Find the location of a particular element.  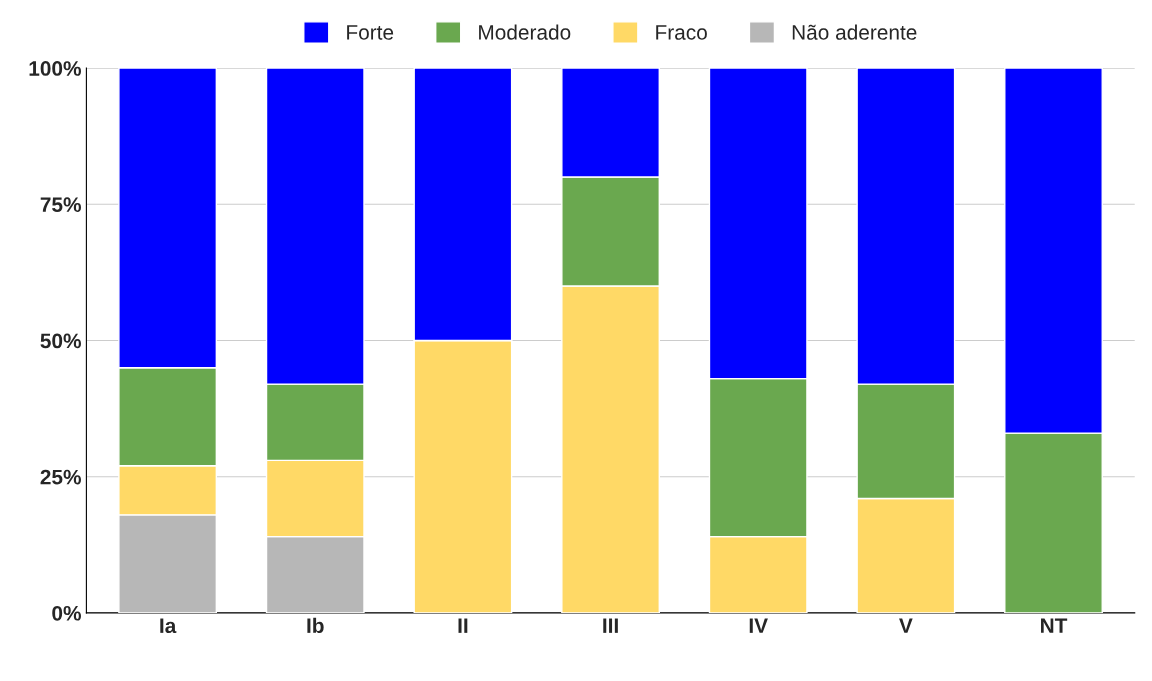

x-tick-label: II is located at coordinates (463, 625).